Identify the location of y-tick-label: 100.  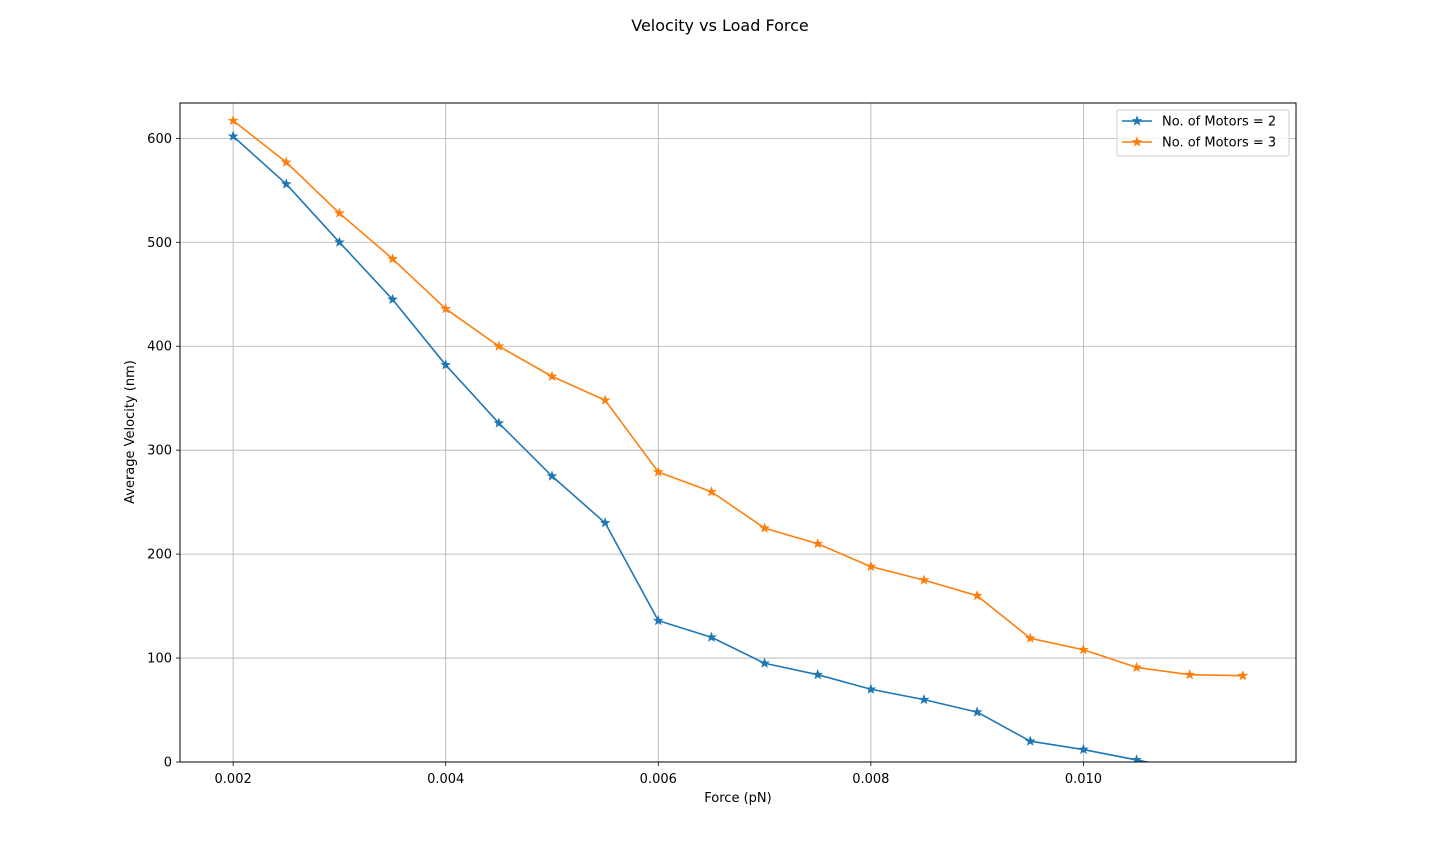
(159, 659).